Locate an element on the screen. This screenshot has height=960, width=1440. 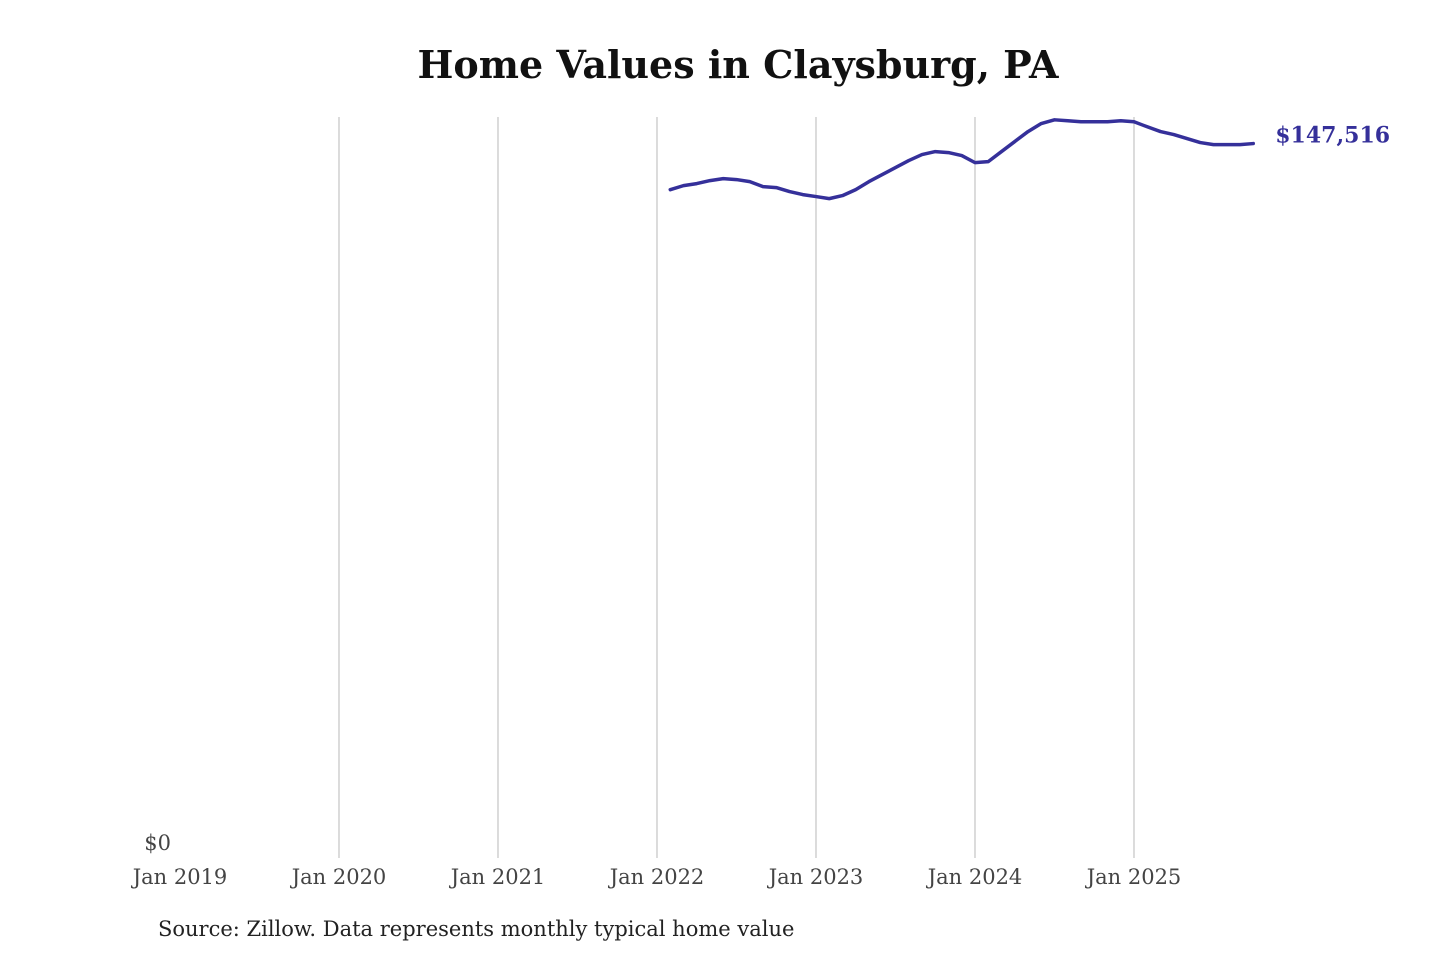
x-tick-label: Jan 2020 is located at coordinates (338, 877).